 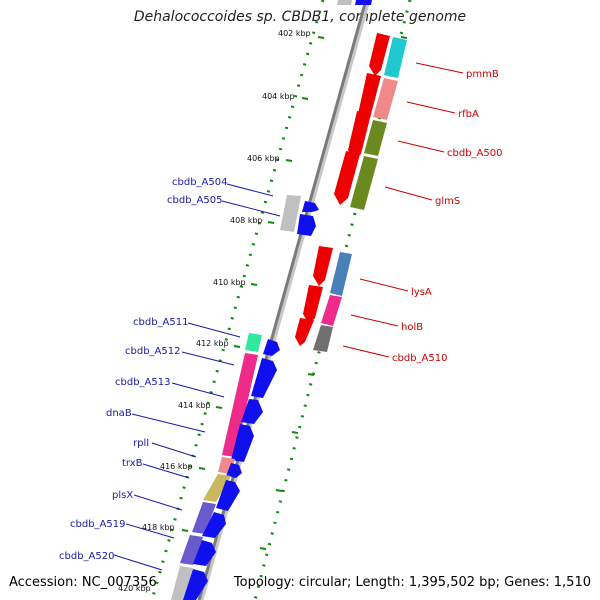 What do you see at coordinates (83, 582) in the screenshot?
I see `accession-text: Accession: NC_007356` at bounding box center [83, 582].